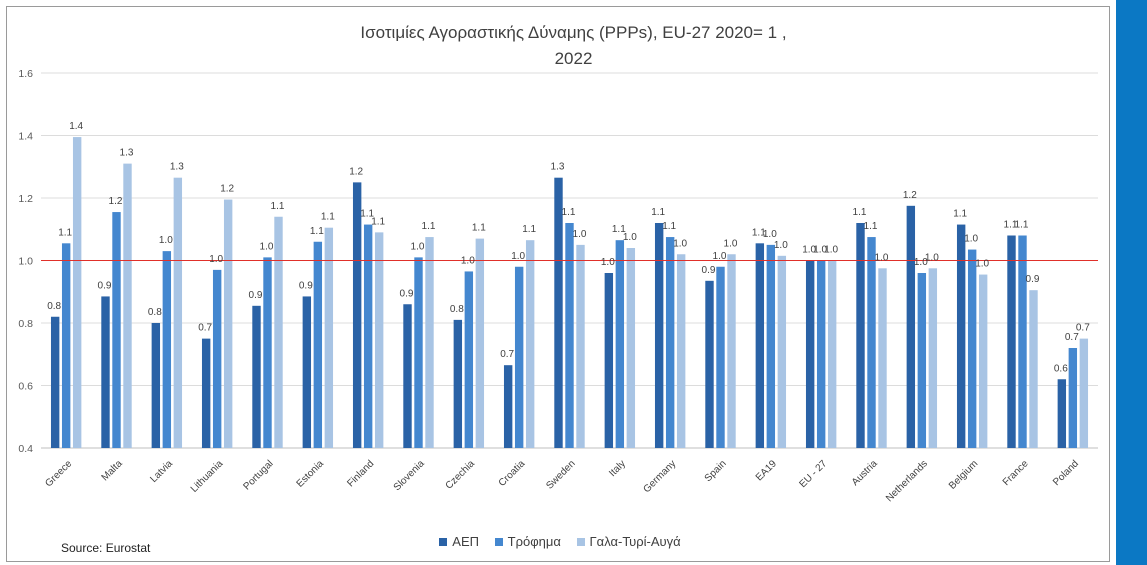 This screenshot has width=1147, height=565. Describe the element at coordinates (814, 474) in the screenshot. I see `x-tick-label: EU - 27` at that location.